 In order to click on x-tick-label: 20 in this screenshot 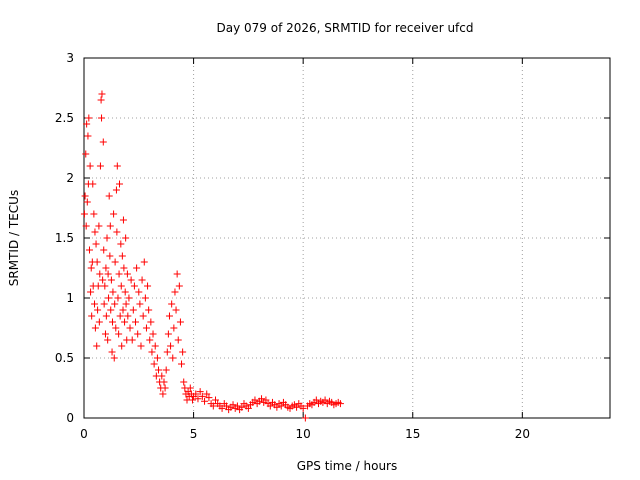, I will do `click(522, 434)`.